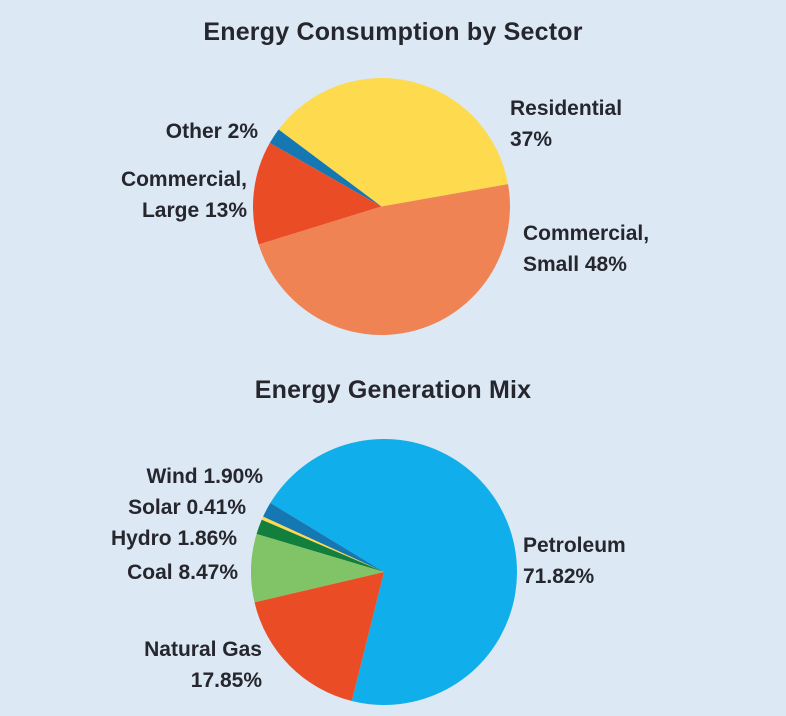  Describe the element at coordinates (384, 259) in the screenshot. I see `pie-slice-commercial-small` at that location.